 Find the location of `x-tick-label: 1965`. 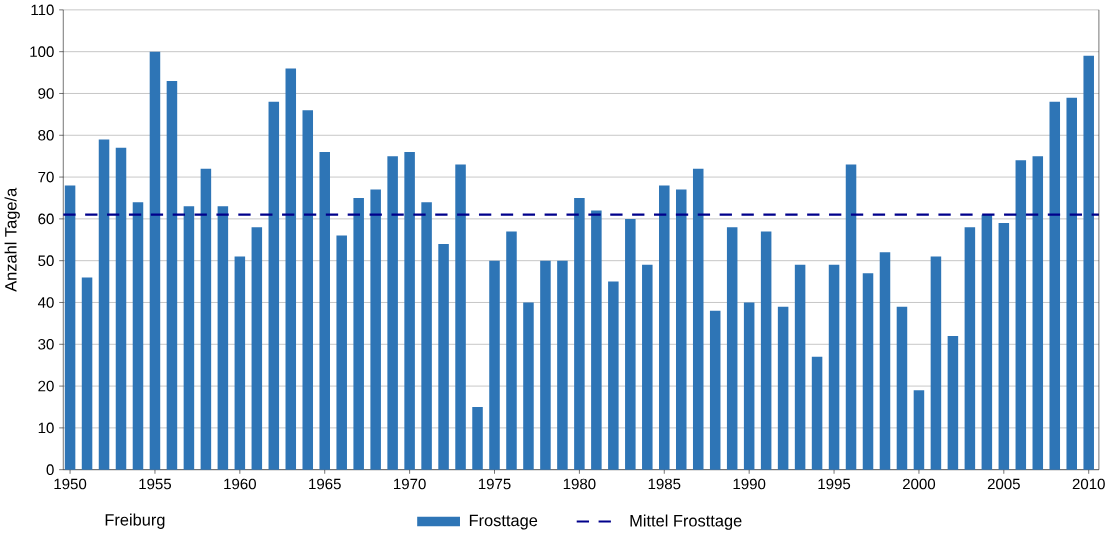

x-tick-label: 1965 is located at coordinates (325, 484).